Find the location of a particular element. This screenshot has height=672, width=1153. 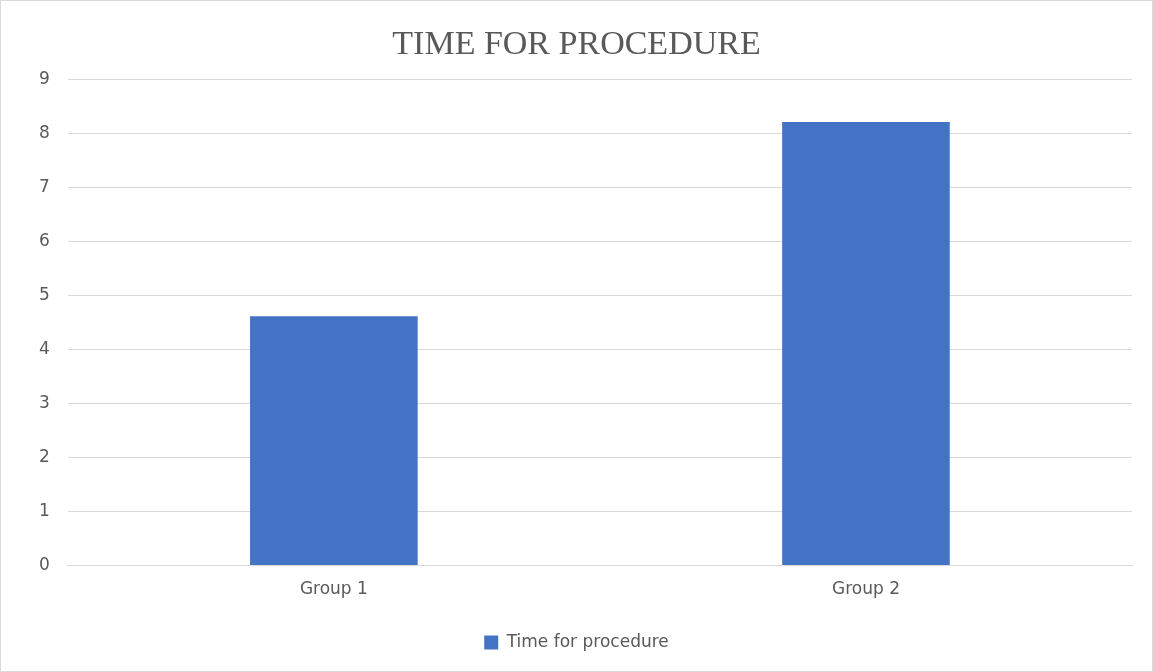

y-tick-label: 1 is located at coordinates (44, 510).